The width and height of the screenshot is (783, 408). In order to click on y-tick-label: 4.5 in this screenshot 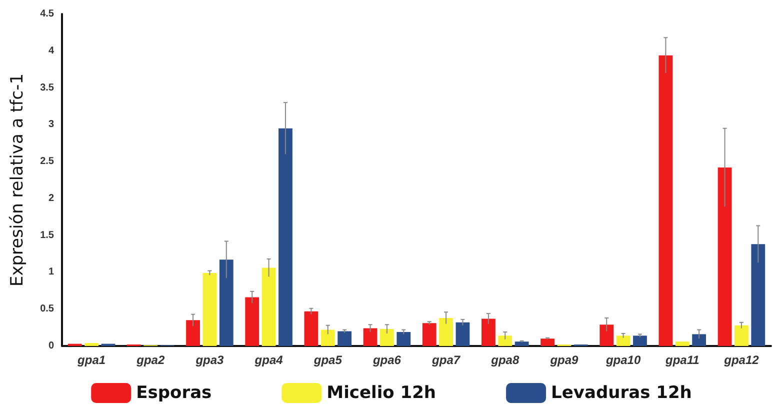, I will do `click(47, 14)`.